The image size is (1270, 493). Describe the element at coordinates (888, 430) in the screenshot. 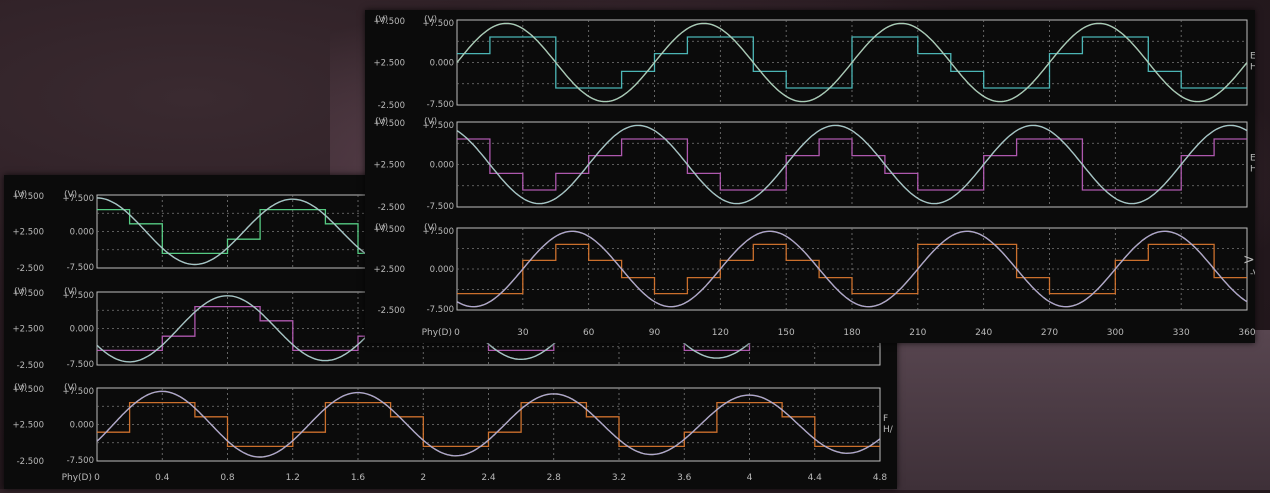

I see `legend-label: H/` at that location.